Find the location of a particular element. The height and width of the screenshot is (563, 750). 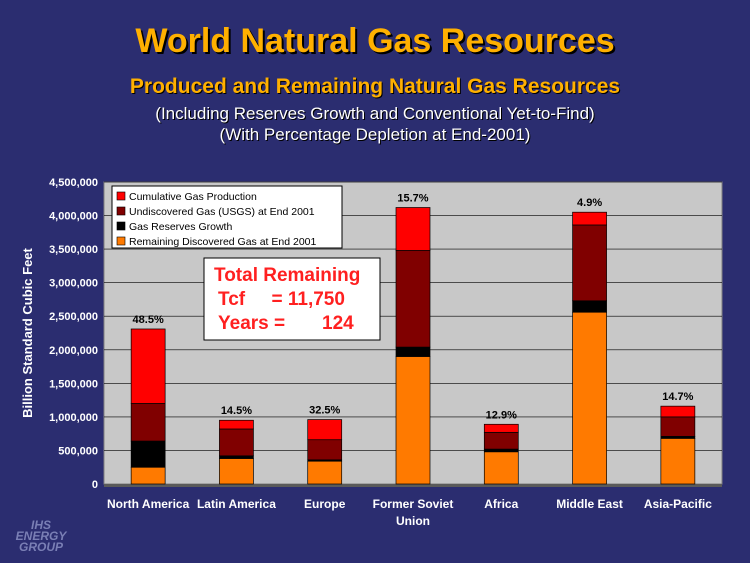

depletion-label: 14.7% is located at coordinates (677, 397).